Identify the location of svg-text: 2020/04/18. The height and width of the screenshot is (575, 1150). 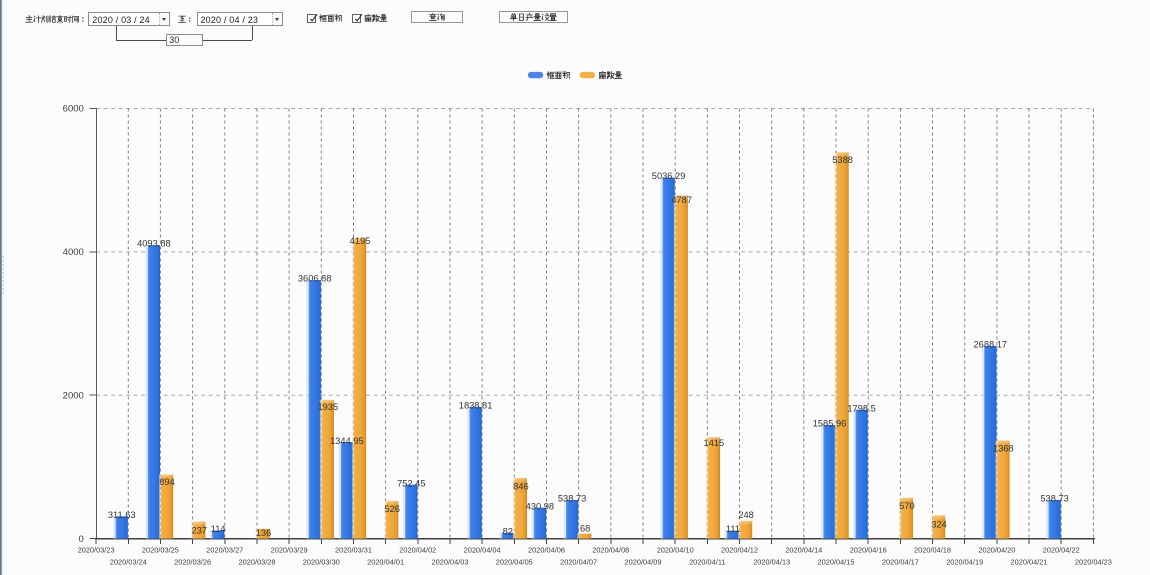
(932, 549).